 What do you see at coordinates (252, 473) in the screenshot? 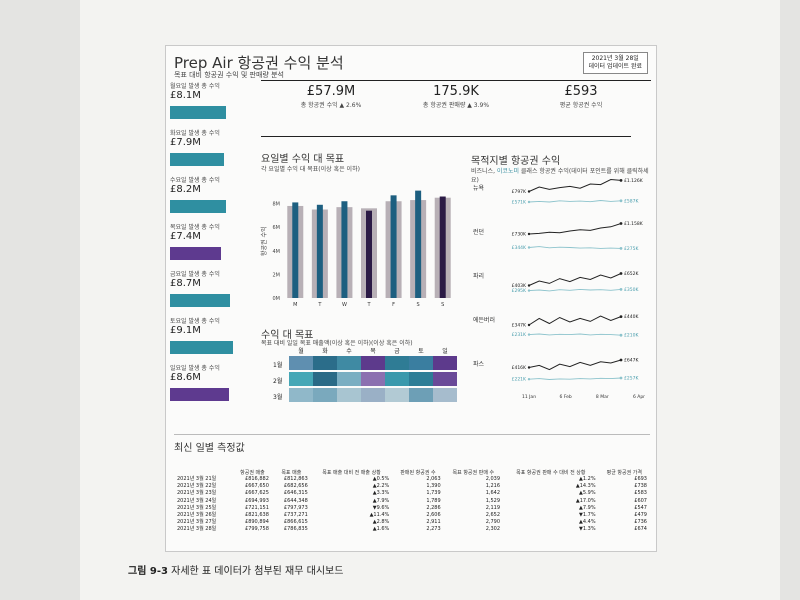
I see `column-header: 항공권 매출` at bounding box center [252, 473].